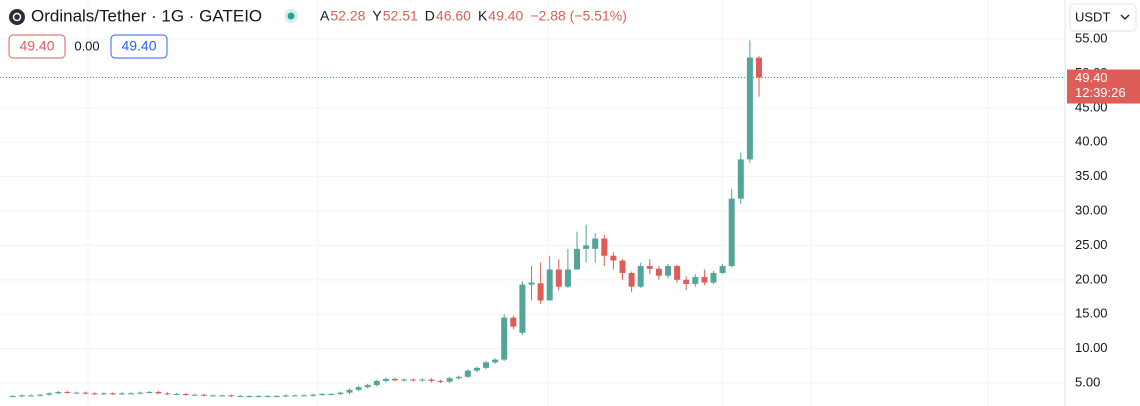 This screenshot has width=1140, height=406. I want to click on input-value: 0.00, so click(86, 45).